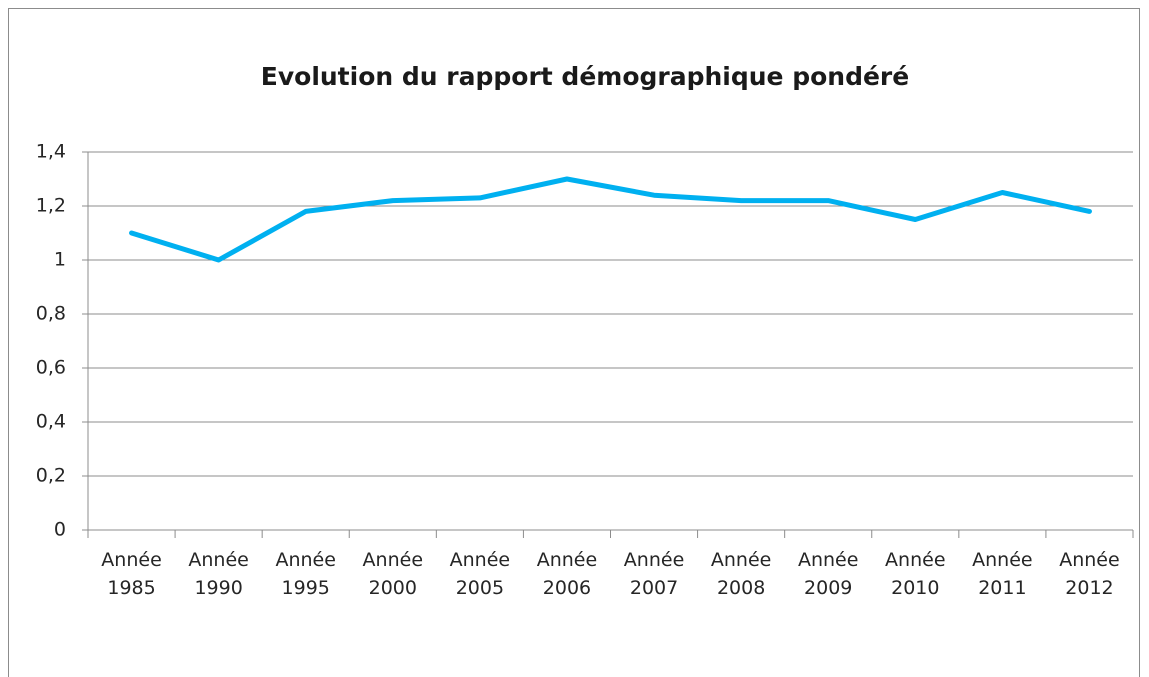  What do you see at coordinates (1002, 574) in the screenshot?
I see `x-tick-label: Année 2011` at bounding box center [1002, 574].